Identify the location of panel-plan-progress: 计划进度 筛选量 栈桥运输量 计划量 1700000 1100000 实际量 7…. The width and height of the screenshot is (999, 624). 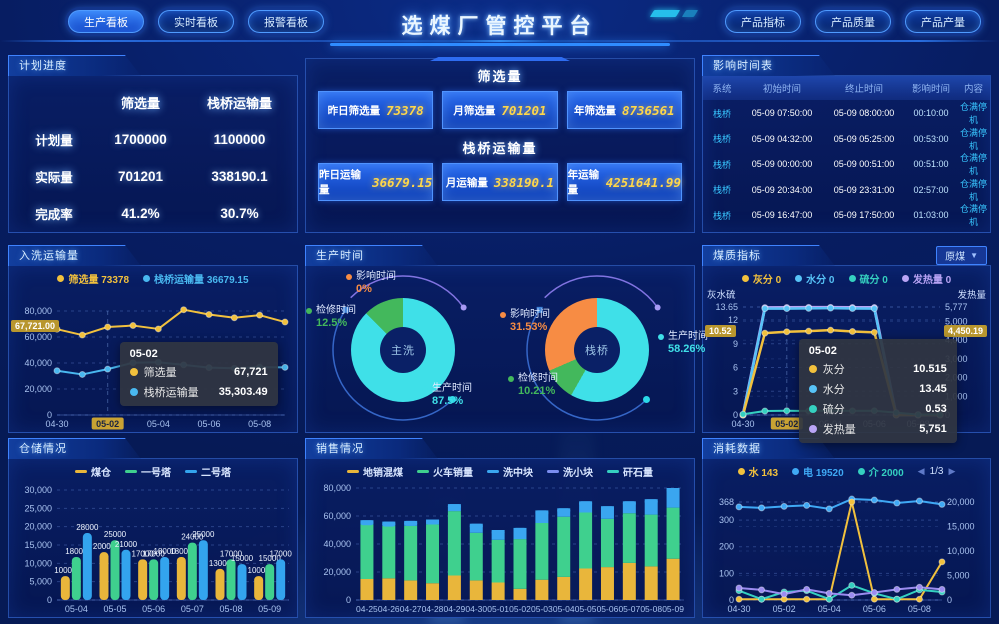
(153, 144).